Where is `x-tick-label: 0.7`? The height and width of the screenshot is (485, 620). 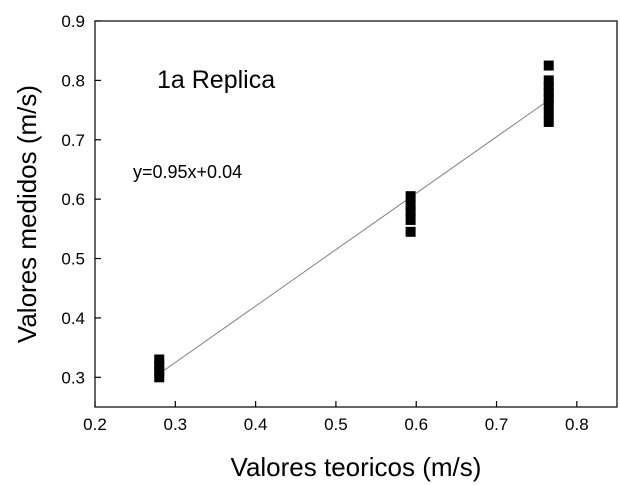
x-tick-label: 0.7 is located at coordinates (497, 424).